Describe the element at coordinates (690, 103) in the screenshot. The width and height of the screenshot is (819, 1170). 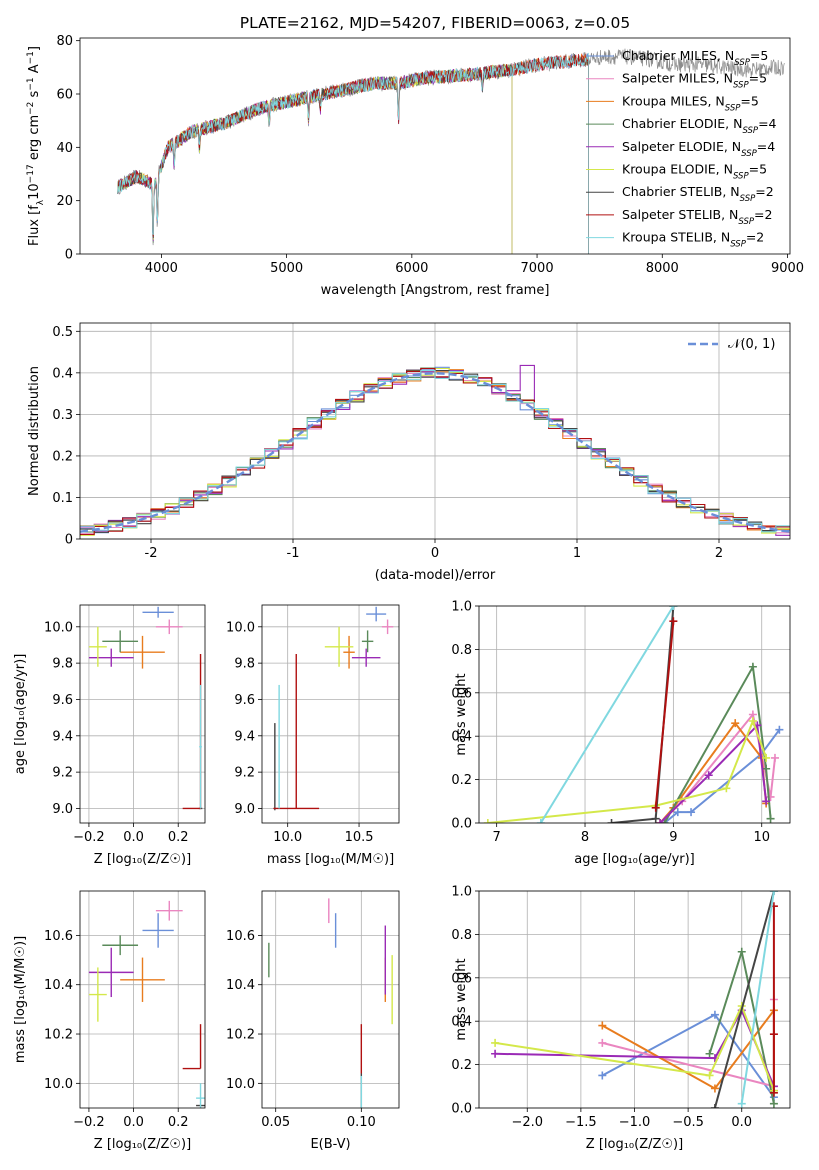
I see `legend-entry-kroupa-miles: Kroupa MILES, NSSP=5` at that location.